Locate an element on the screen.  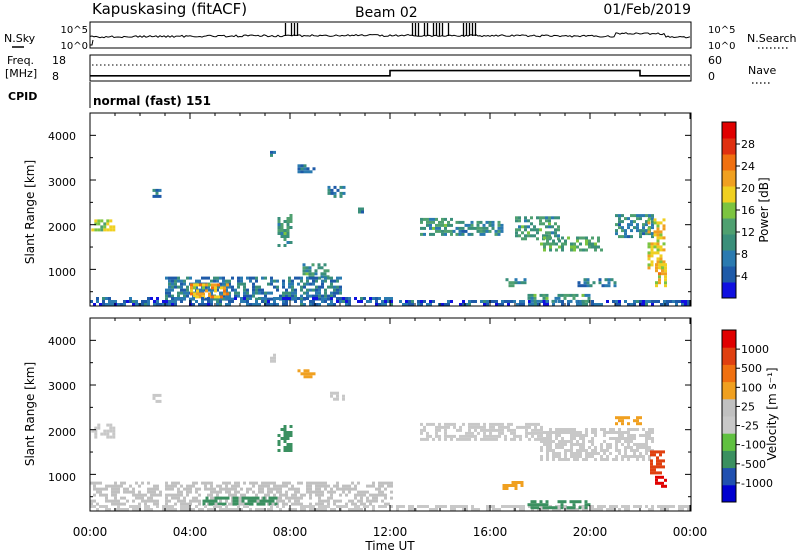
nave-tick-bottom: 0 is located at coordinates (711, 76).